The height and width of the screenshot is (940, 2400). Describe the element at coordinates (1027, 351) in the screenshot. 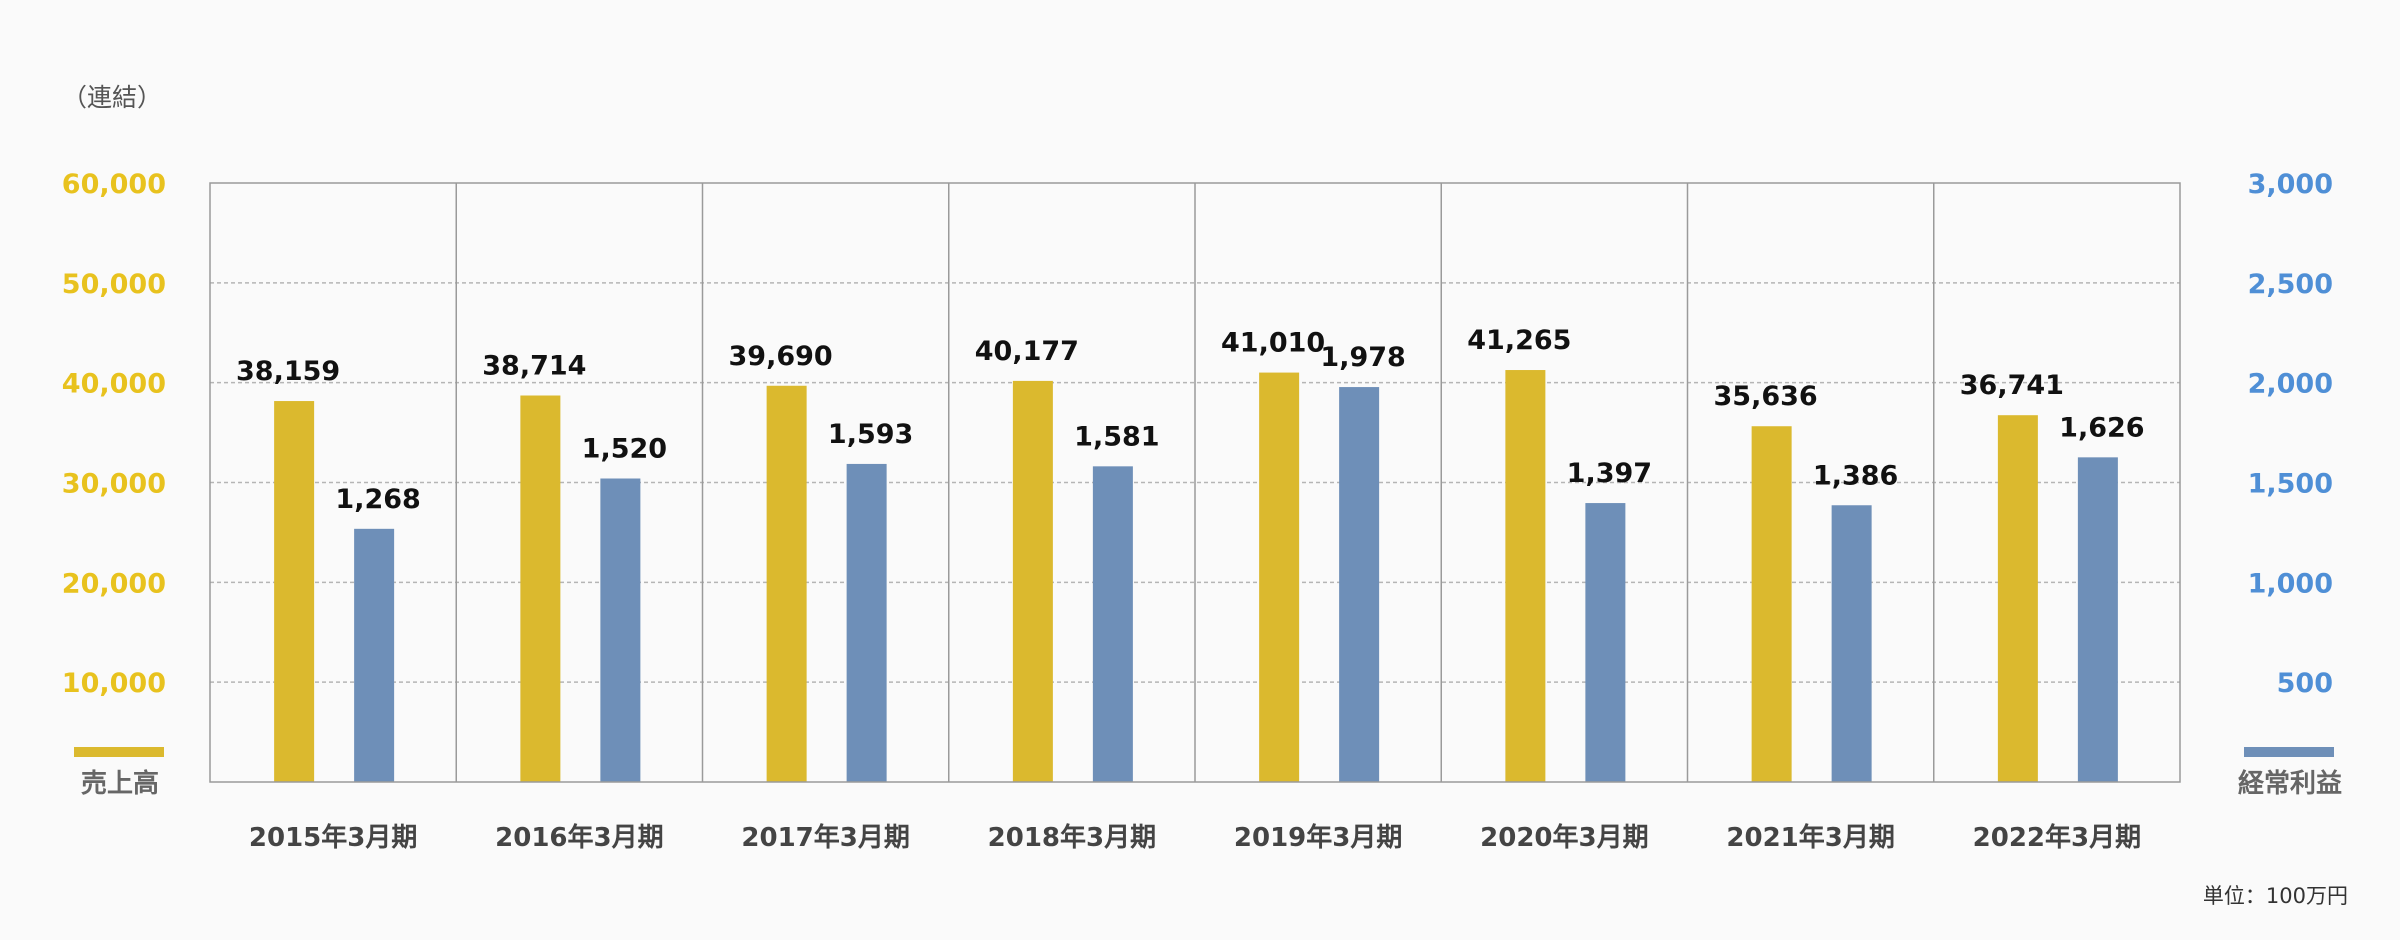

I see `data-label-sales-3: 40,177` at that location.